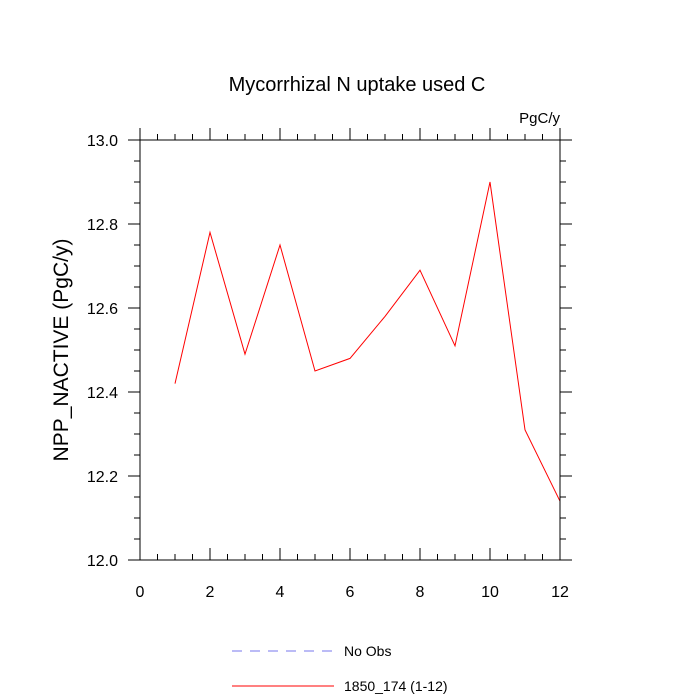  Describe the element at coordinates (102, 309) in the screenshot. I see `y-tick-label: 12.6` at that location.